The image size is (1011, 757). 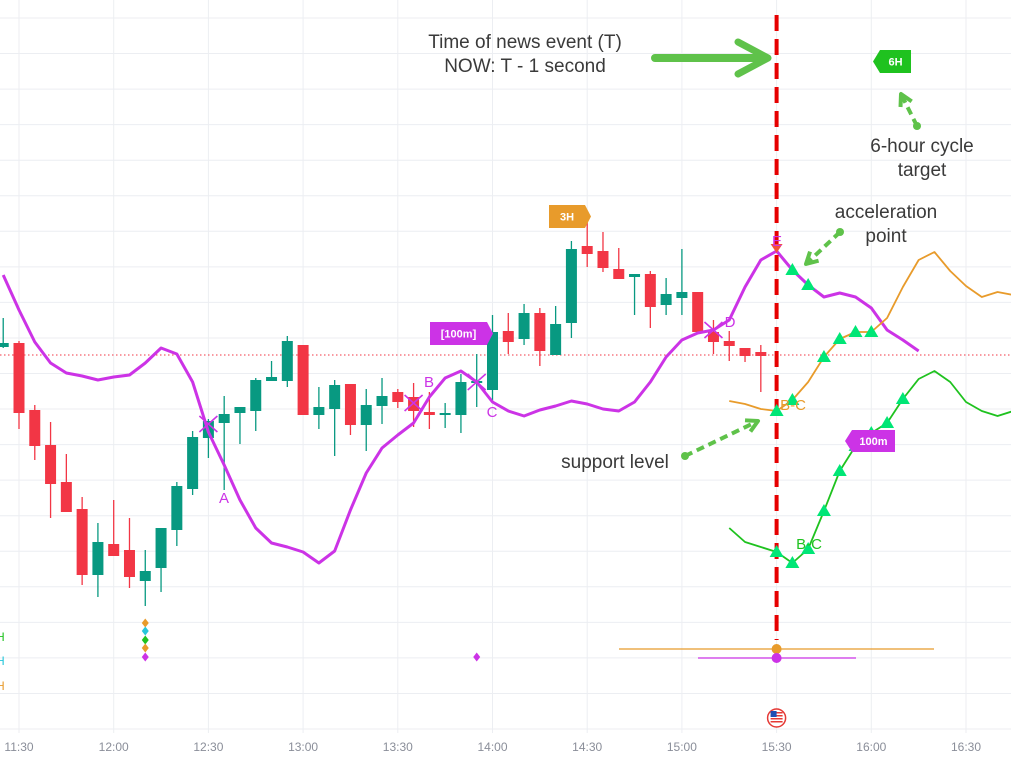 I want to click on point-label: B-C, so click(x=809, y=544).